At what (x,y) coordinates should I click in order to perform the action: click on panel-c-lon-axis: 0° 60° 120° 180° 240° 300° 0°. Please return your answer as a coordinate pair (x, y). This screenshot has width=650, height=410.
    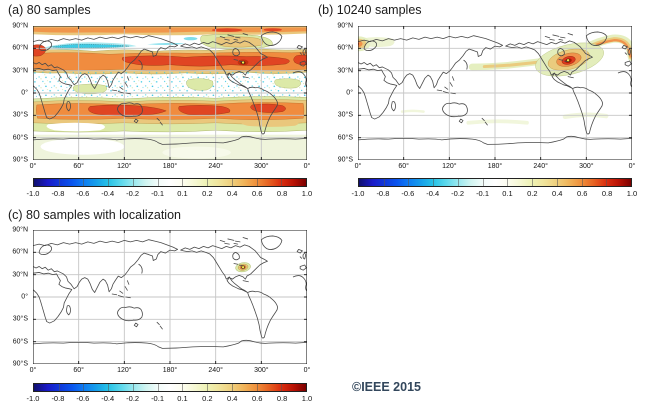
    Looking at the image, I should click on (170, 371).